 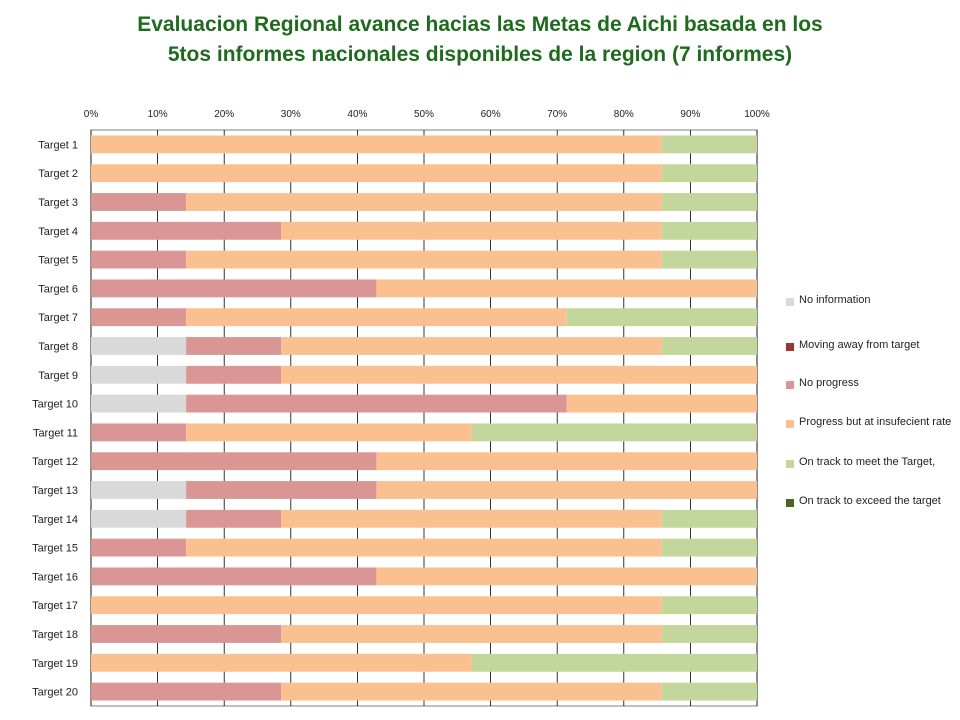 What do you see at coordinates (58, 145) in the screenshot?
I see `category-label: Target 1` at bounding box center [58, 145].